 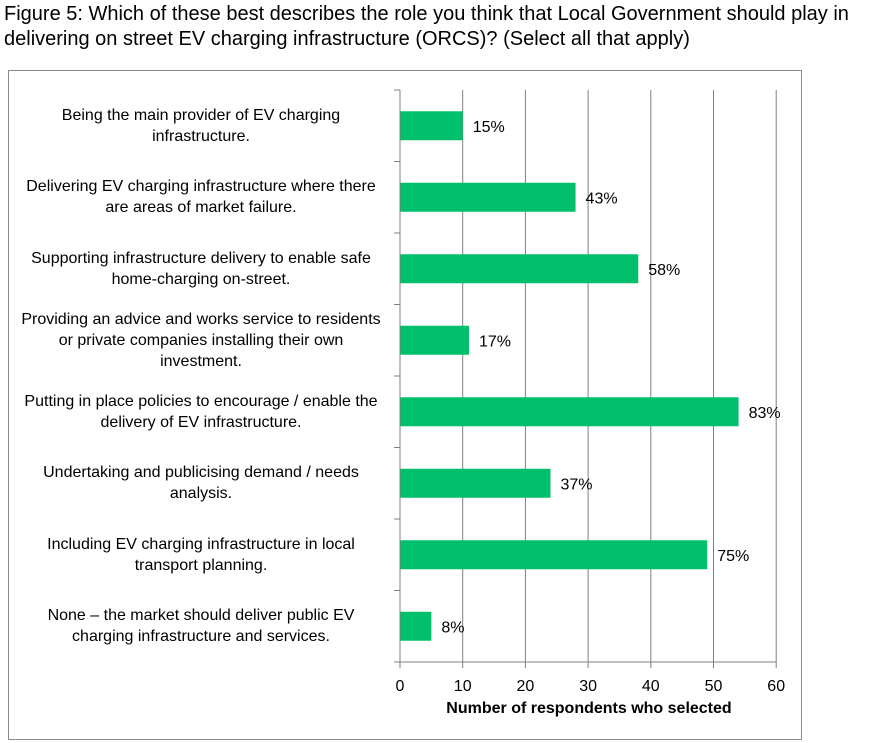 I want to click on x-tick-label: 40, so click(x=651, y=686).